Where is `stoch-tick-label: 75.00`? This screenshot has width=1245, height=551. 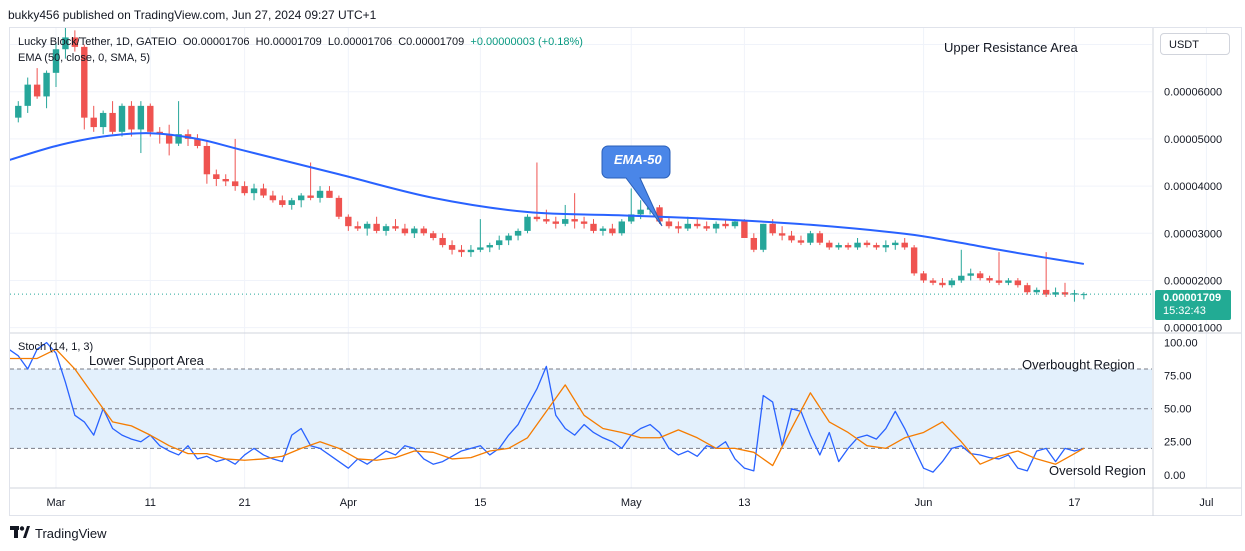 stoch-tick-label: 75.00 is located at coordinates (1178, 377).